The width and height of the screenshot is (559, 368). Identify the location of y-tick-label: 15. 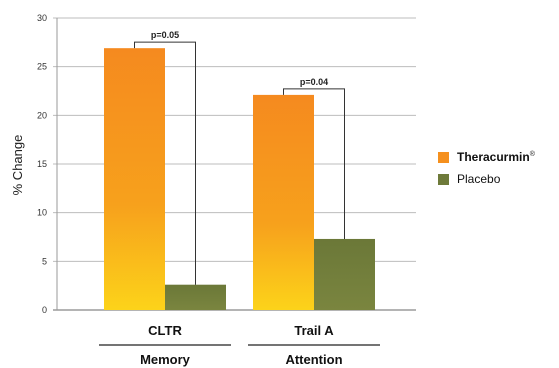
(42, 164).